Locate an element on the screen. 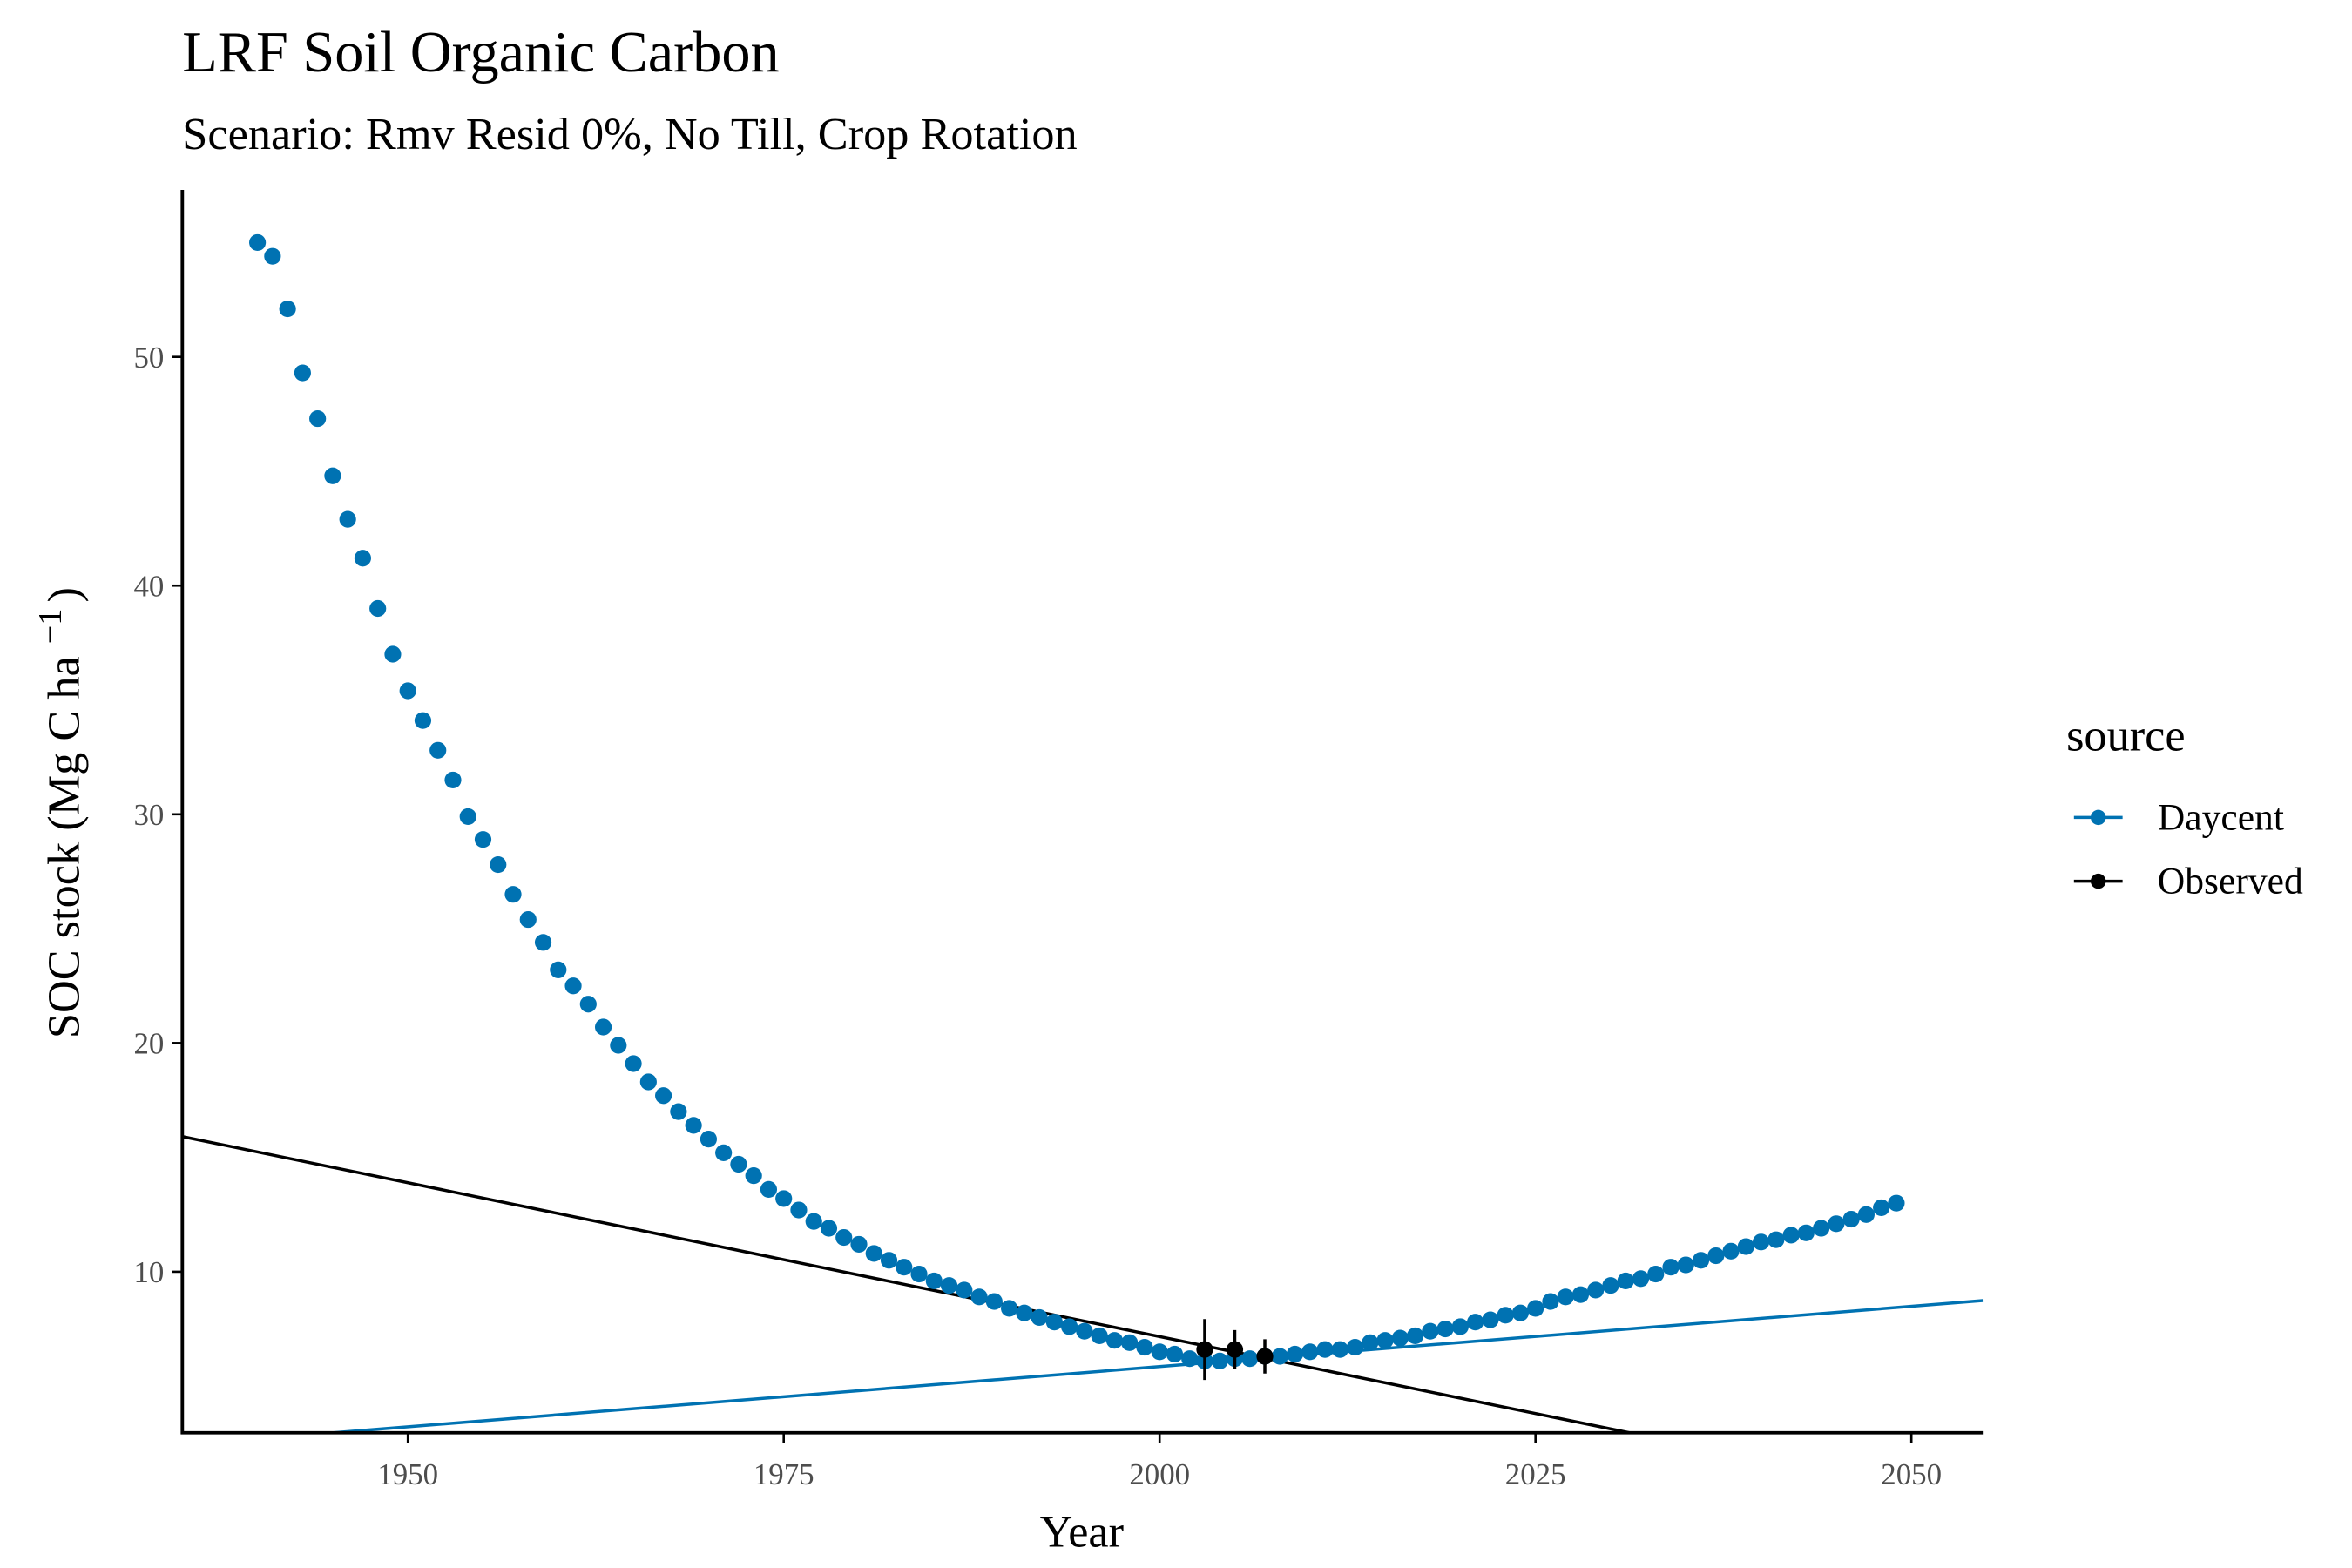 The image size is (2352, 1568). legend-label: Observed is located at coordinates (2230, 881).